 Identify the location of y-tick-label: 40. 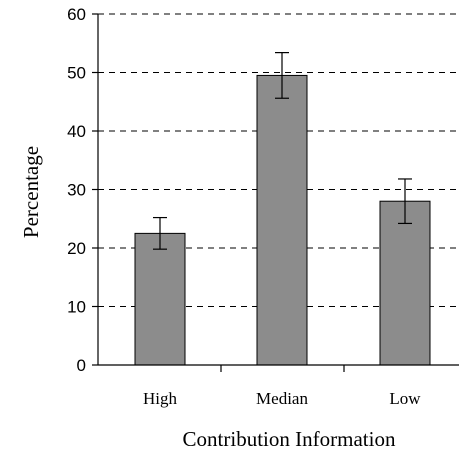
(76, 131).